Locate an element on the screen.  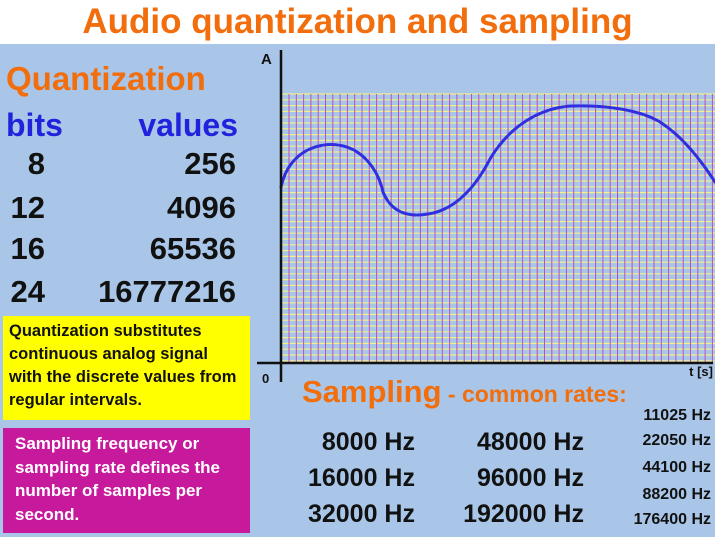
sampling-rate: 96000 Hz is located at coordinates (530, 478).